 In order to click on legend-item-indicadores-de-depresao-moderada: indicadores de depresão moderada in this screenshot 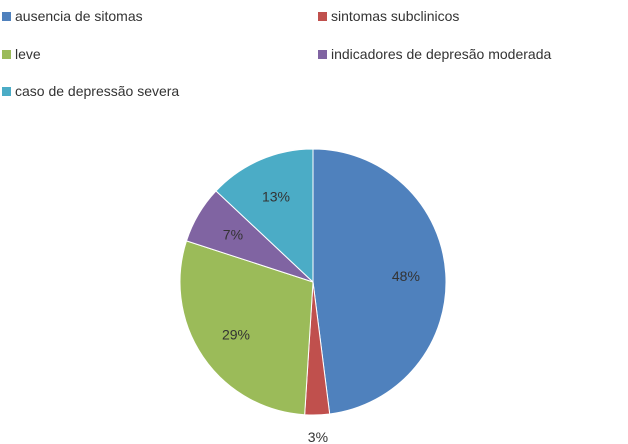, I will do `click(434, 54)`.